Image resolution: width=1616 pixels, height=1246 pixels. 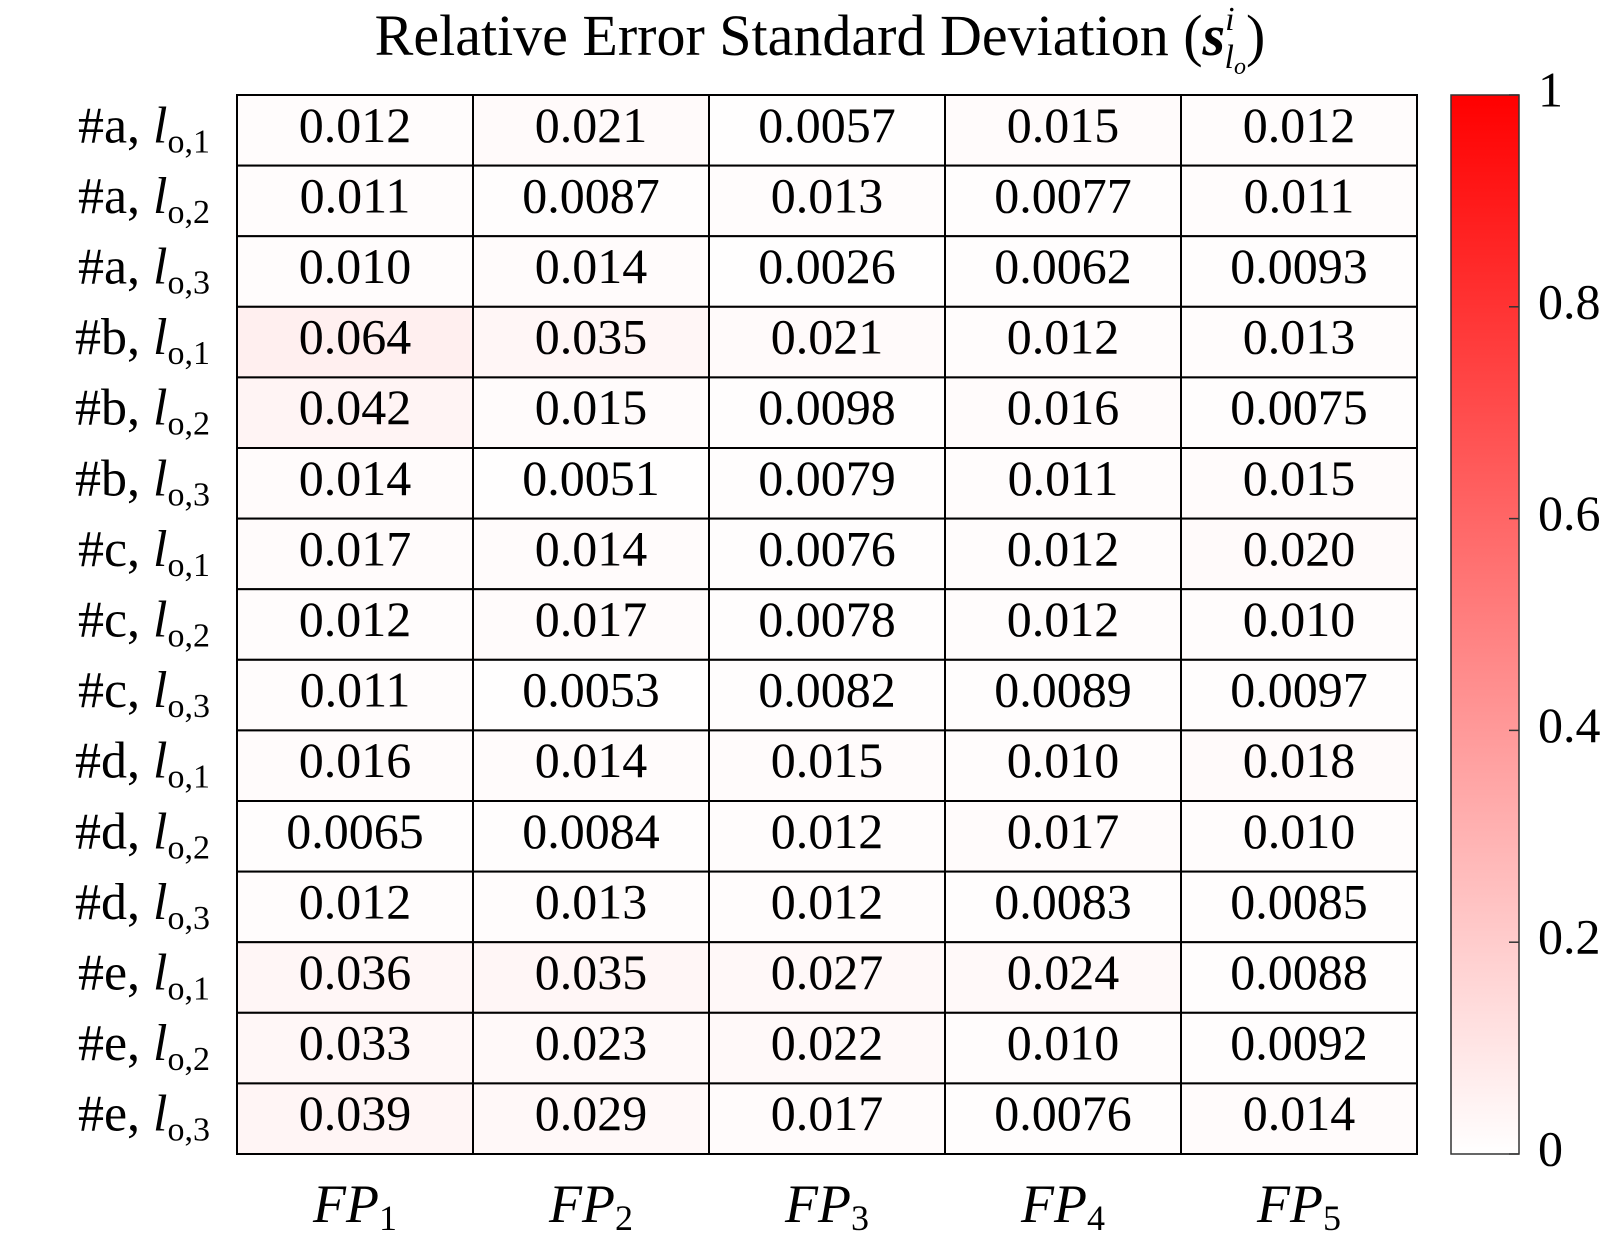 I want to click on row-label: #e, lo,2, so click(x=144, y=1046).